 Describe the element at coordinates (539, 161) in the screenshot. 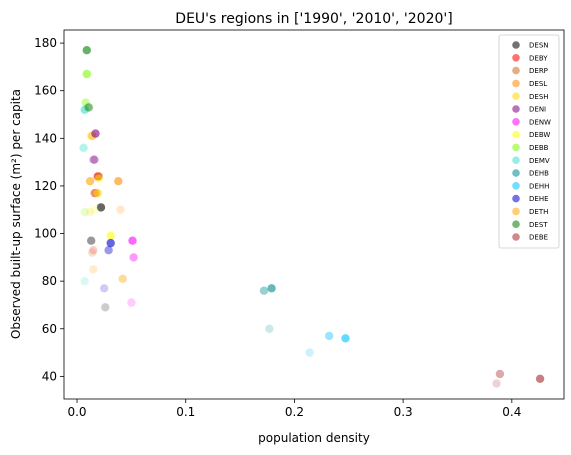

I see `legend-label-demv: DEMV` at that location.